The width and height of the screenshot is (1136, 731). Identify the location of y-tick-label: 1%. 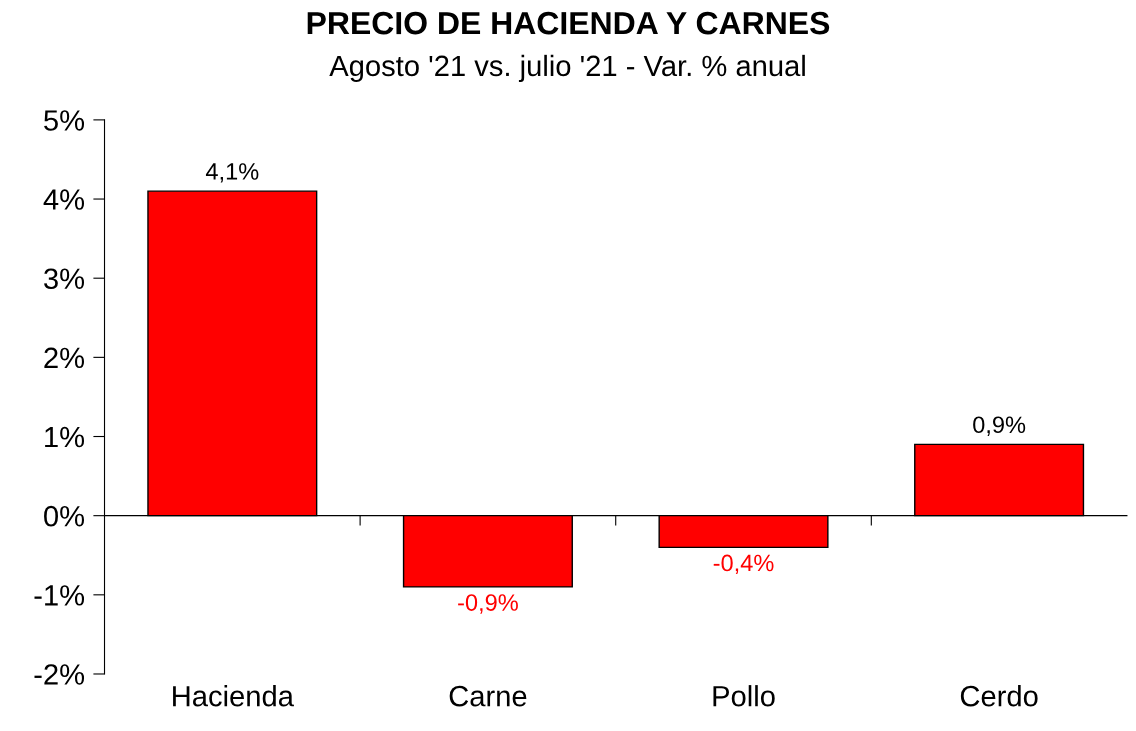
(65, 437).